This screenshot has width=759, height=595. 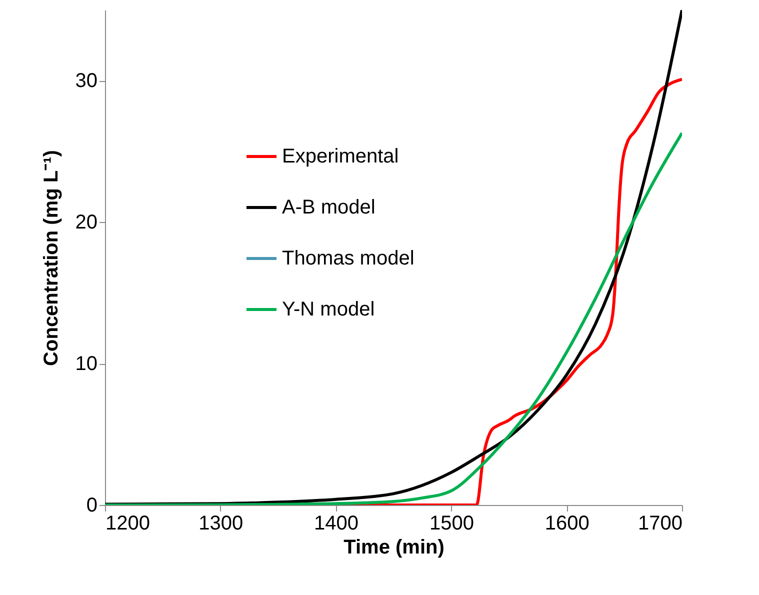 What do you see at coordinates (567, 523) in the screenshot?
I see `x-tick-label: 1600` at bounding box center [567, 523].